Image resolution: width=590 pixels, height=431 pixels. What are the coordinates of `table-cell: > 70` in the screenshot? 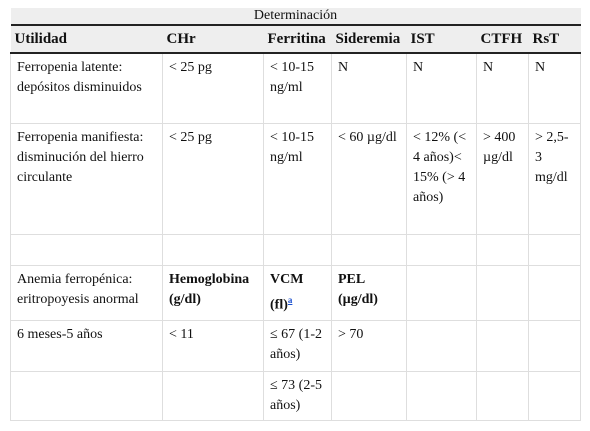 It's located at (369, 345).